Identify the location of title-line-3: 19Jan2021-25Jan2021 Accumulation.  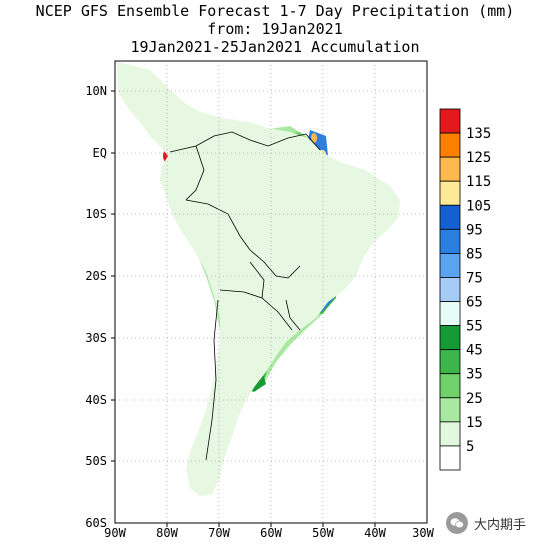
(275, 47).